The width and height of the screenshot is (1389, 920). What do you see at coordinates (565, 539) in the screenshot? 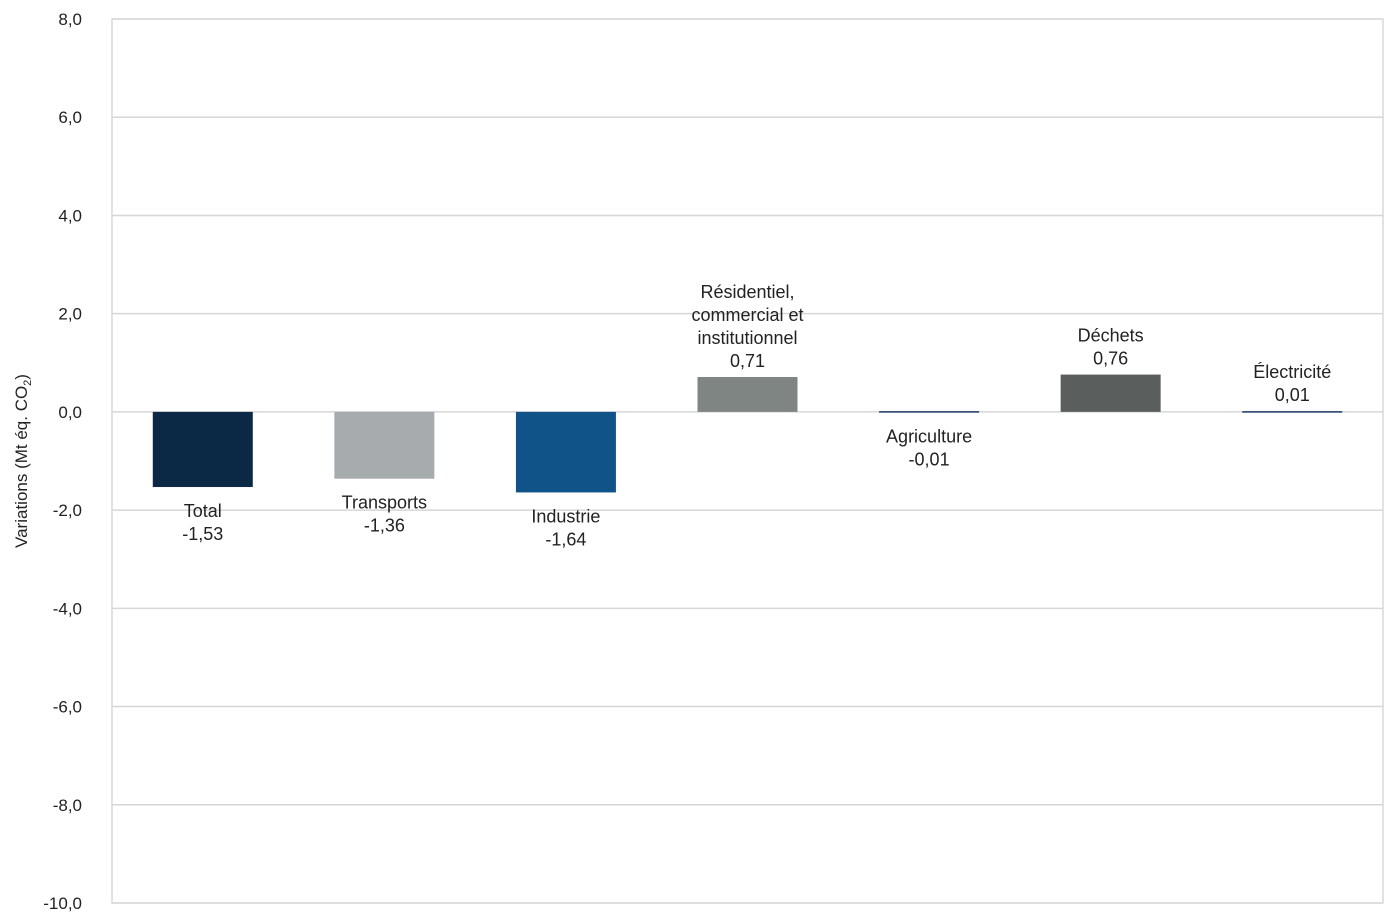
I see `data-label: -1,64` at bounding box center [565, 539].